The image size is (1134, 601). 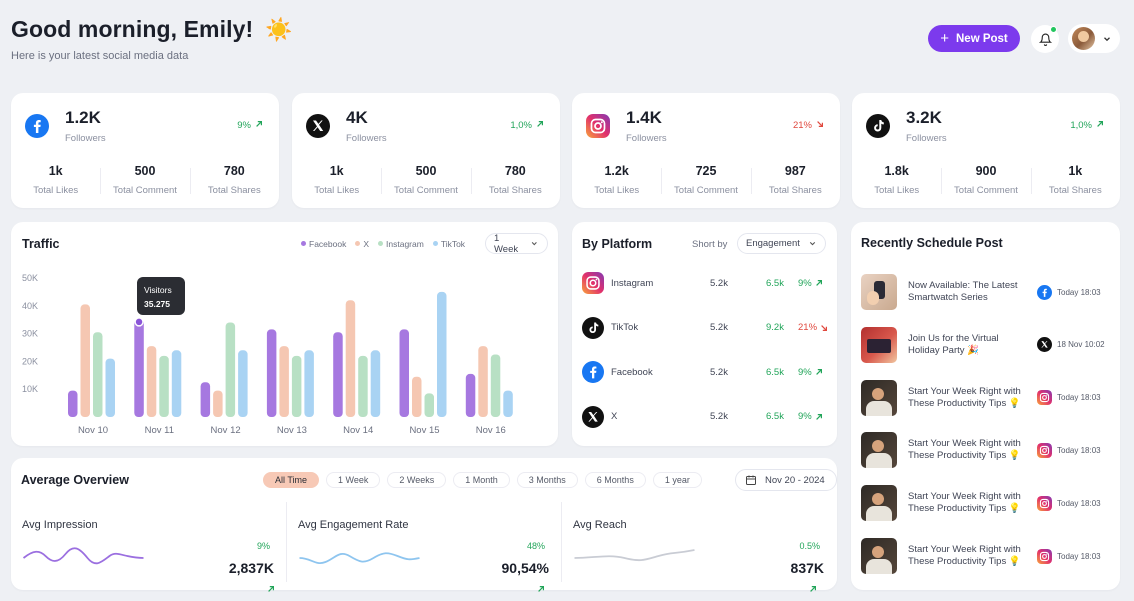 I want to click on metric-change: 9%, so click(x=265, y=566).